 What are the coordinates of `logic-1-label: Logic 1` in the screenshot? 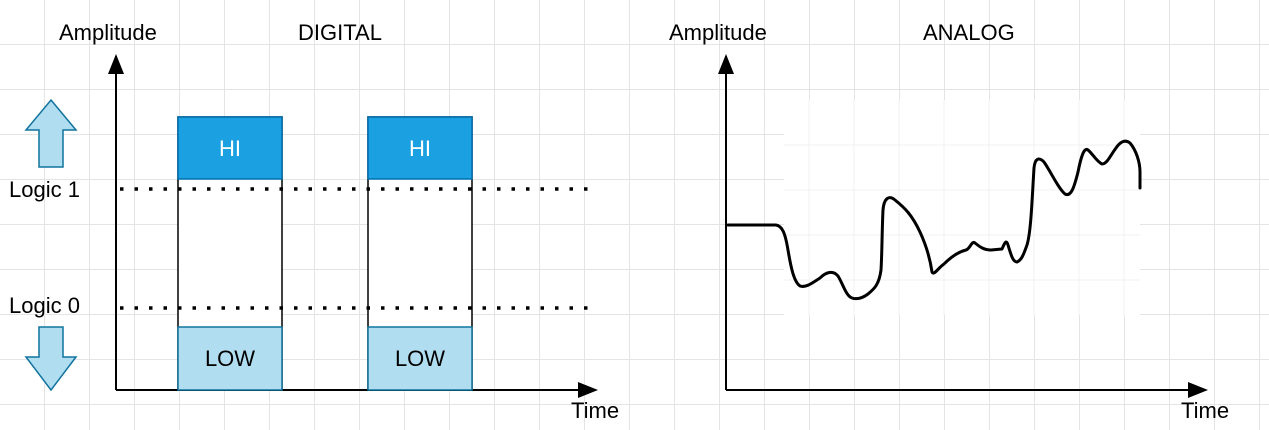 It's located at (44, 189).